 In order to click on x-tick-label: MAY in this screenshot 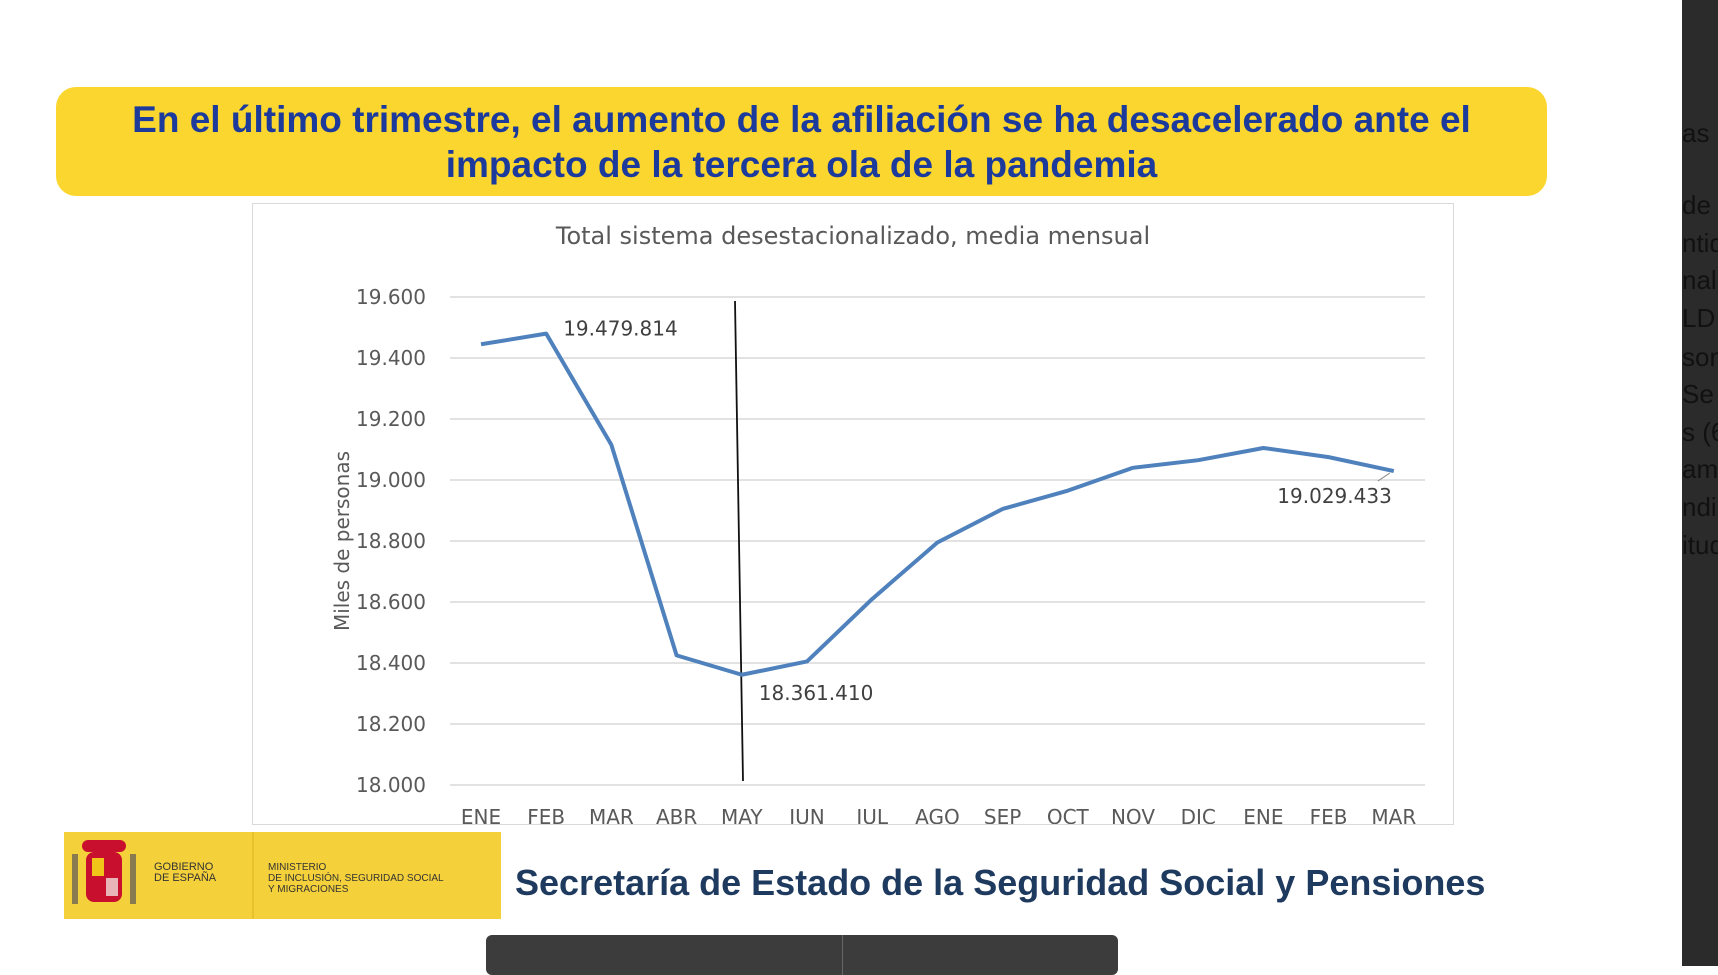, I will do `click(742, 814)`.